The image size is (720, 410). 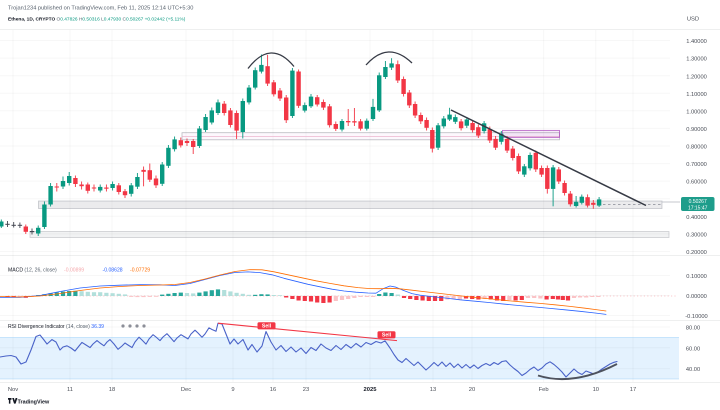 What do you see at coordinates (693, 20) in the screenshot?
I see `svg-text: USD` at bounding box center [693, 20].